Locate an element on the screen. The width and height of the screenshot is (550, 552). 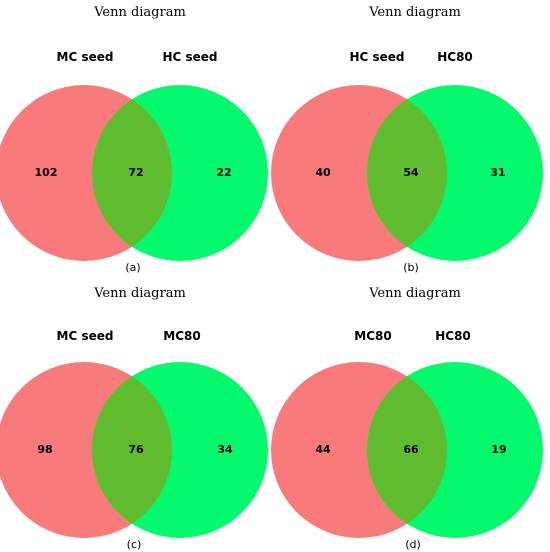
right-only-count: 22 is located at coordinates (223, 172).